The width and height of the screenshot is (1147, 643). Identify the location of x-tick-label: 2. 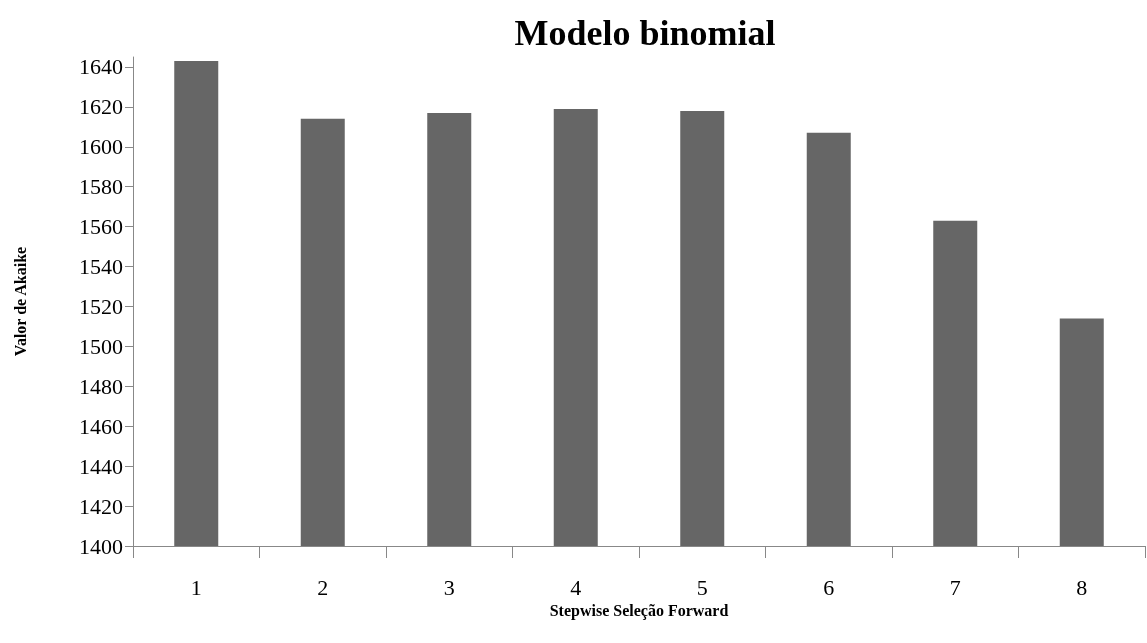
(323, 587).